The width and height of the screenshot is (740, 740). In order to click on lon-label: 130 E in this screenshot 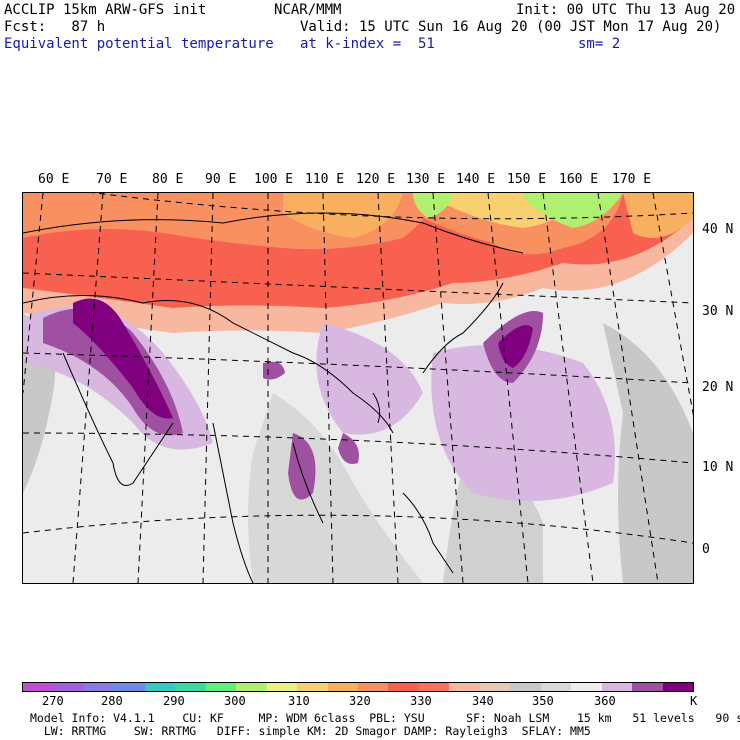, I will do `click(426, 179)`.